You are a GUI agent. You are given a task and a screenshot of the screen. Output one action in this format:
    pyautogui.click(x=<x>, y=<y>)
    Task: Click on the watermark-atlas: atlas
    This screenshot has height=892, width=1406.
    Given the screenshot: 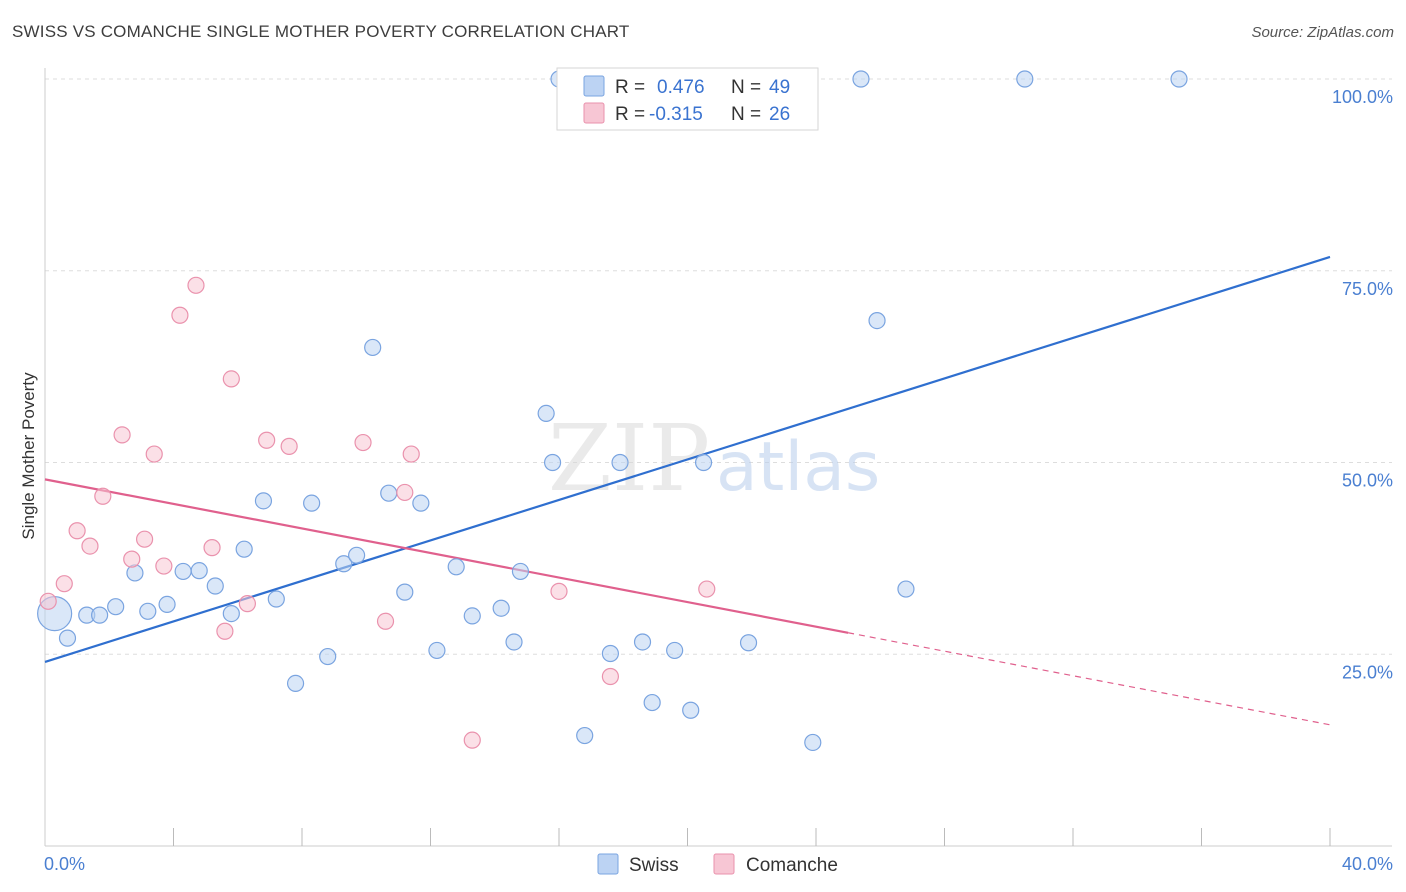 What is the action you would take?
    pyautogui.click(x=798, y=467)
    